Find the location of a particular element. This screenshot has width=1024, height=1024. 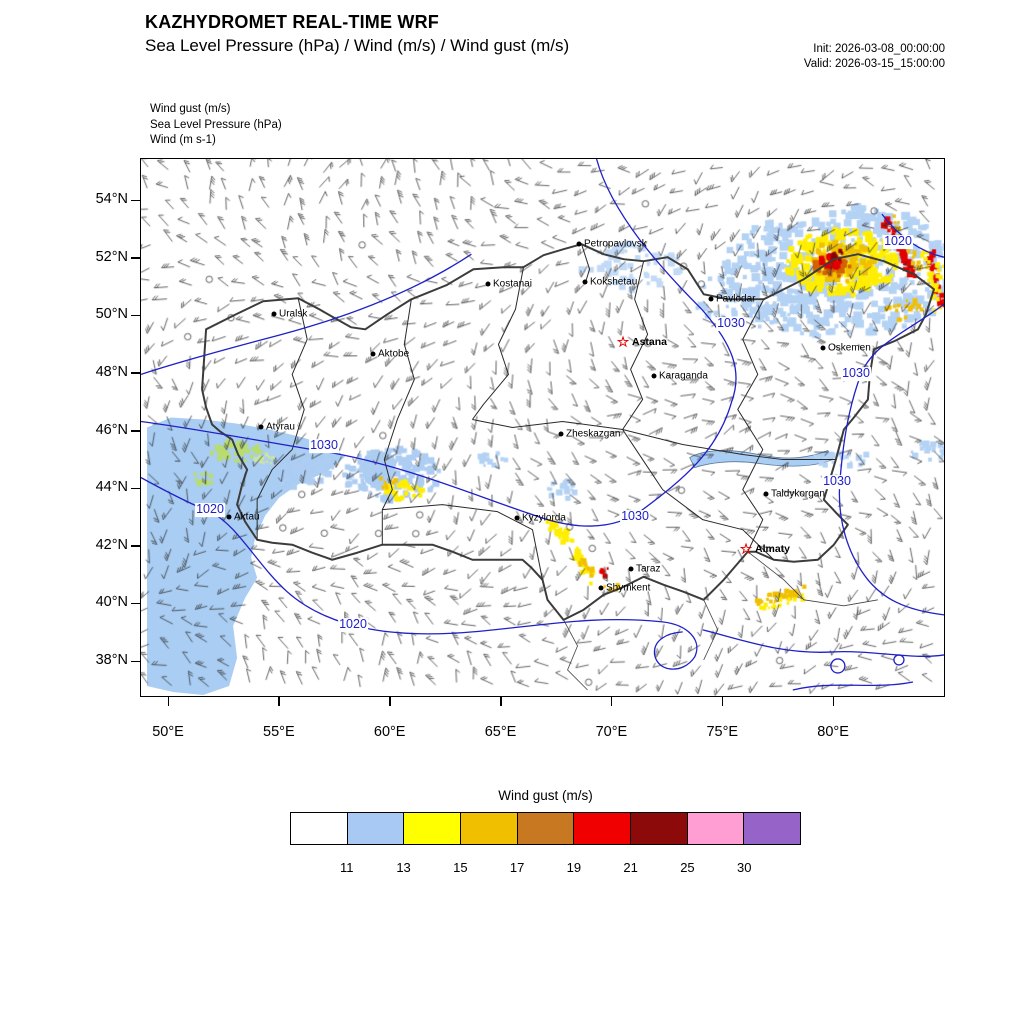

lat-axis-label: 54°N is located at coordinates (111, 199).